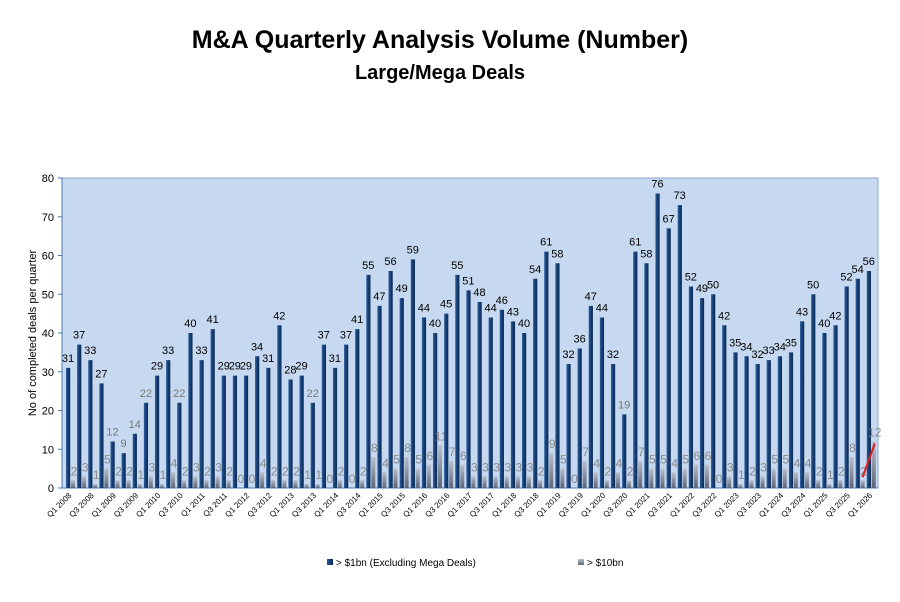 This screenshot has height=602, width=900. What do you see at coordinates (735, 343) in the screenshot?
I see `data-label-1bn: 35` at bounding box center [735, 343].